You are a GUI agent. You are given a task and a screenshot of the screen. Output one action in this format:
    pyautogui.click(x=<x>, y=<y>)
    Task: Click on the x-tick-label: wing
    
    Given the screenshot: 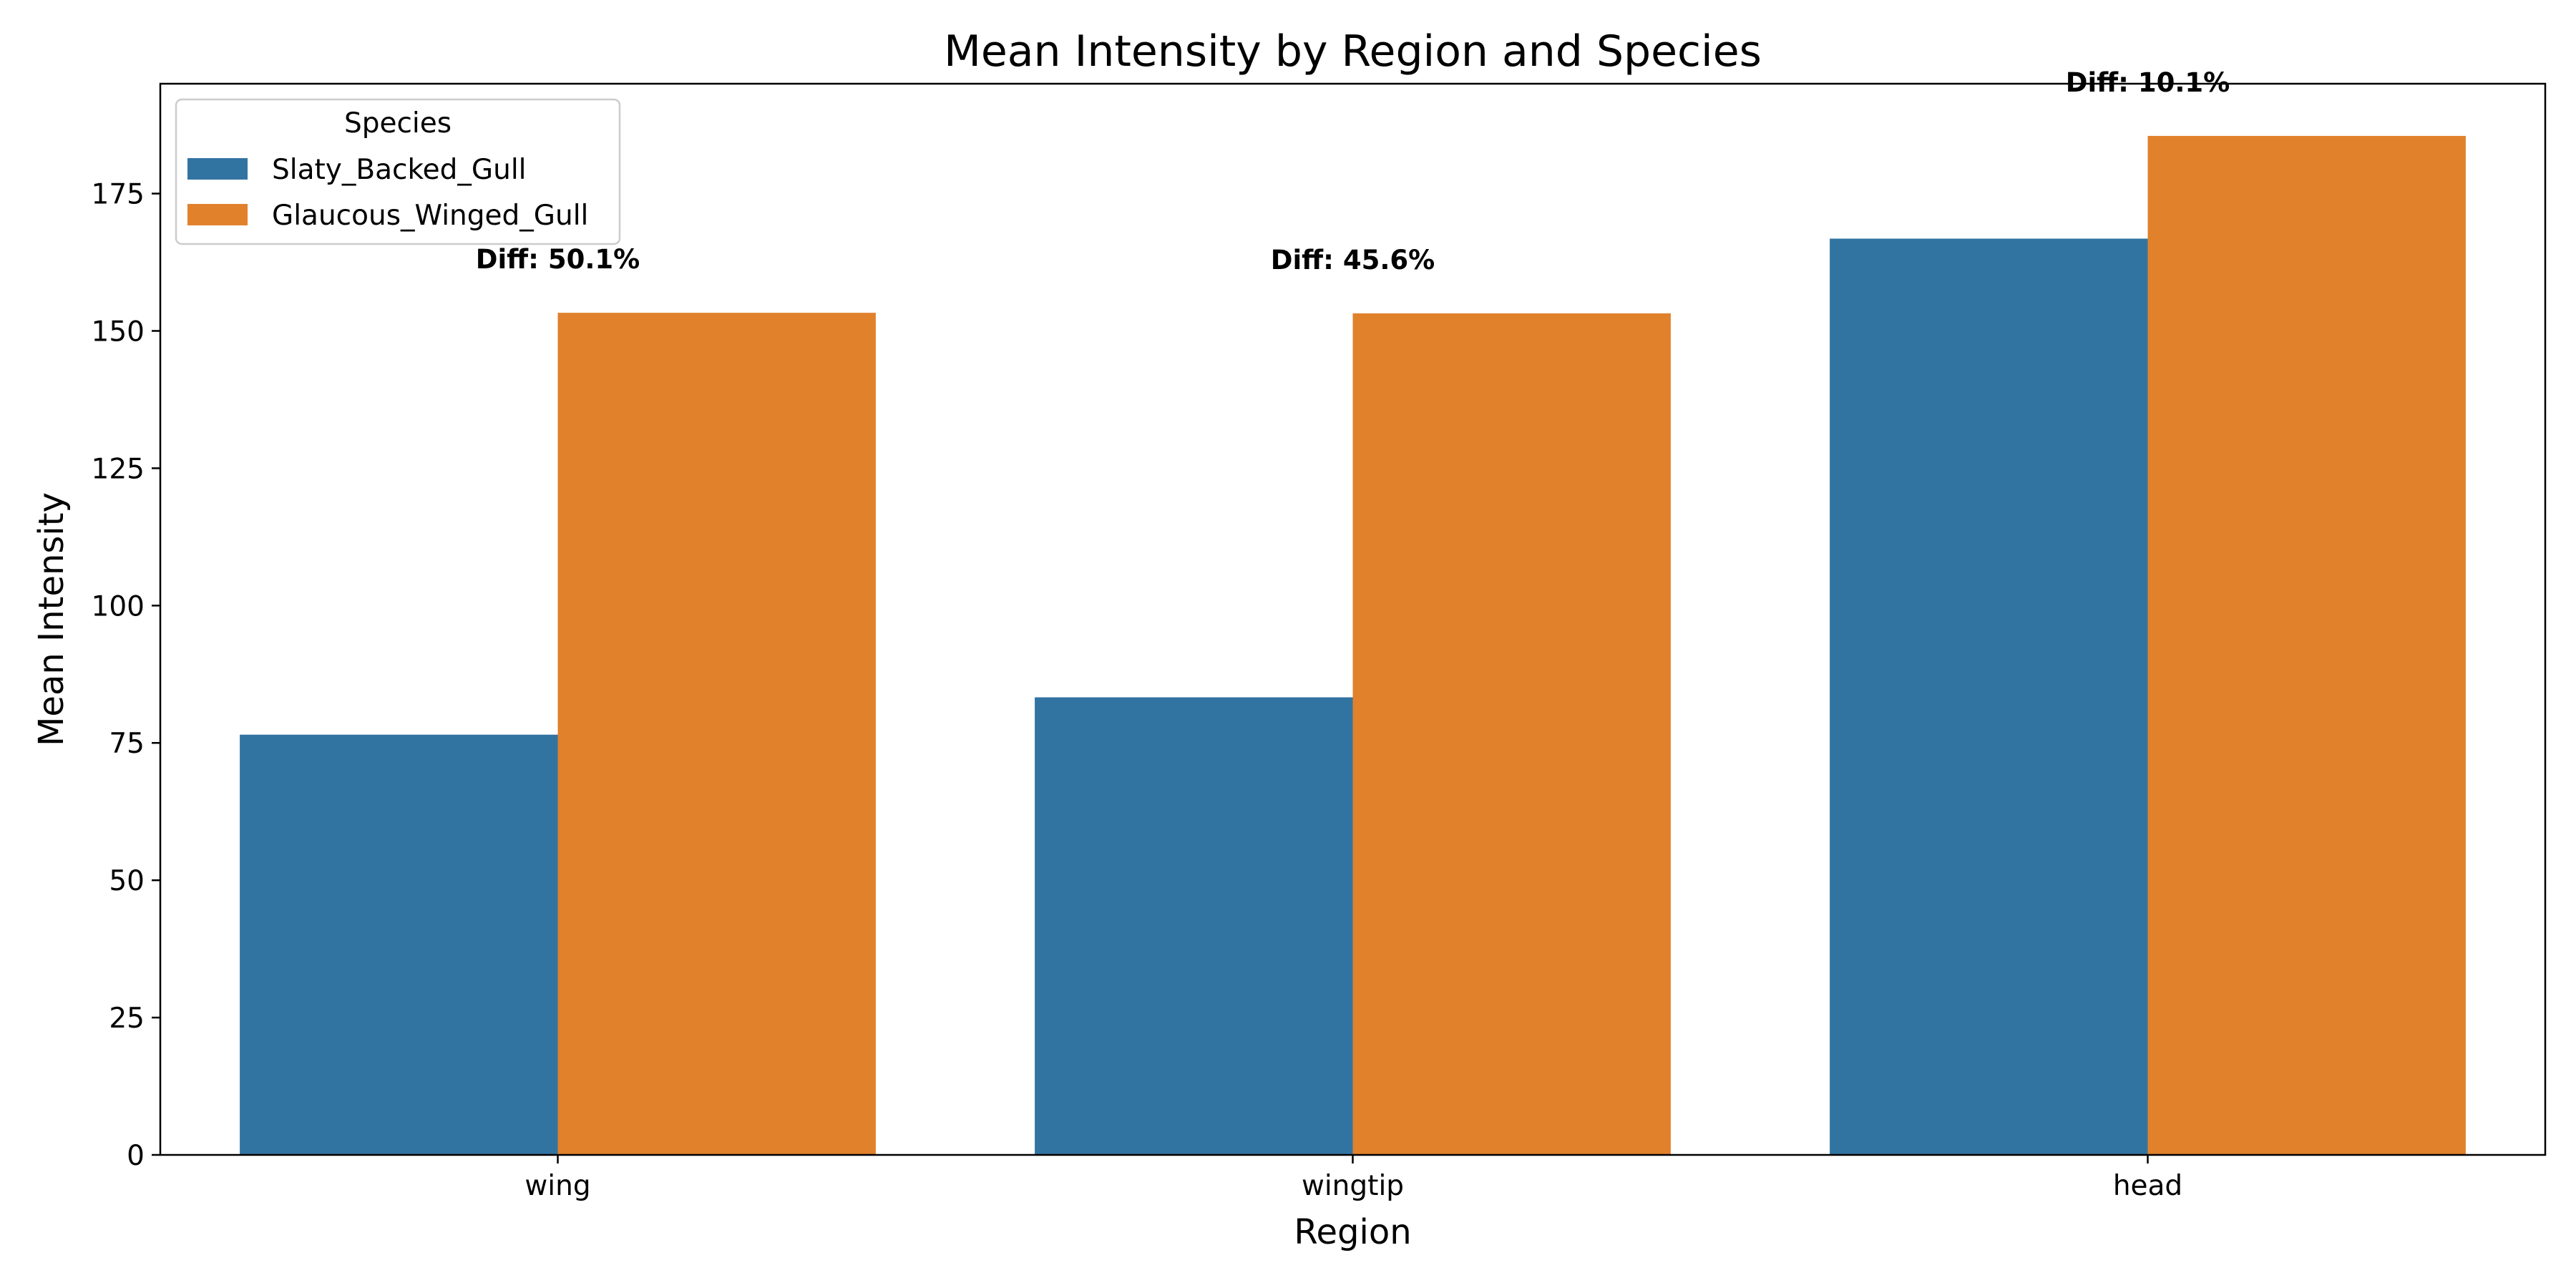 What is the action you would take?
    pyautogui.click(x=557, y=1186)
    